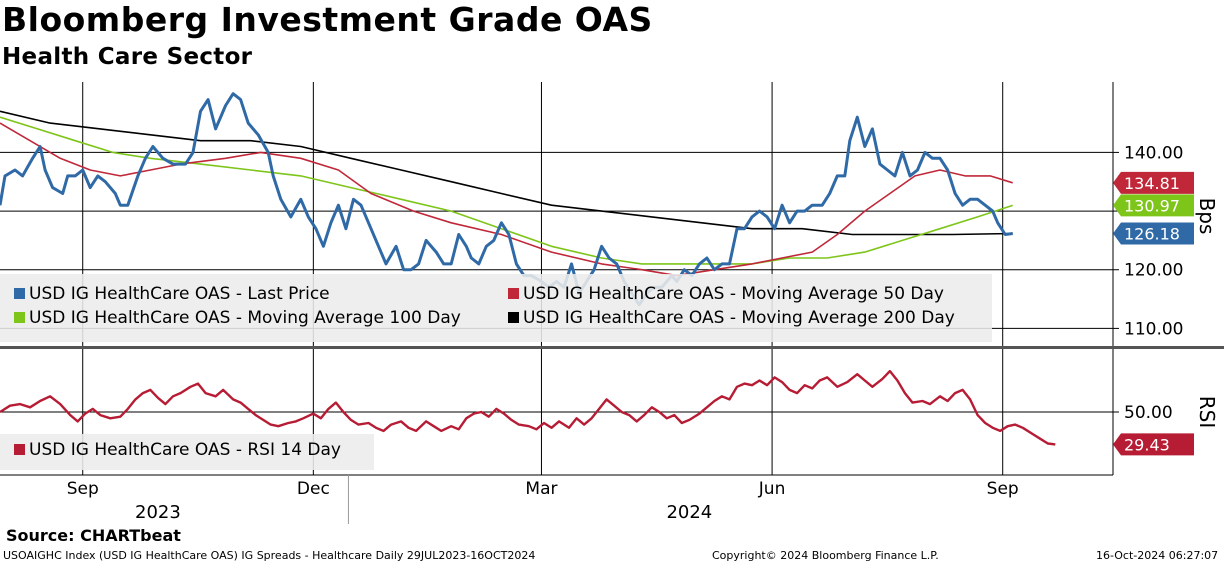 The image size is (1224, 566). What do you see at coordinates (541, 489) in the screenshot?
I see `x-tick-label: Mar` at bounding box center [541, 489].